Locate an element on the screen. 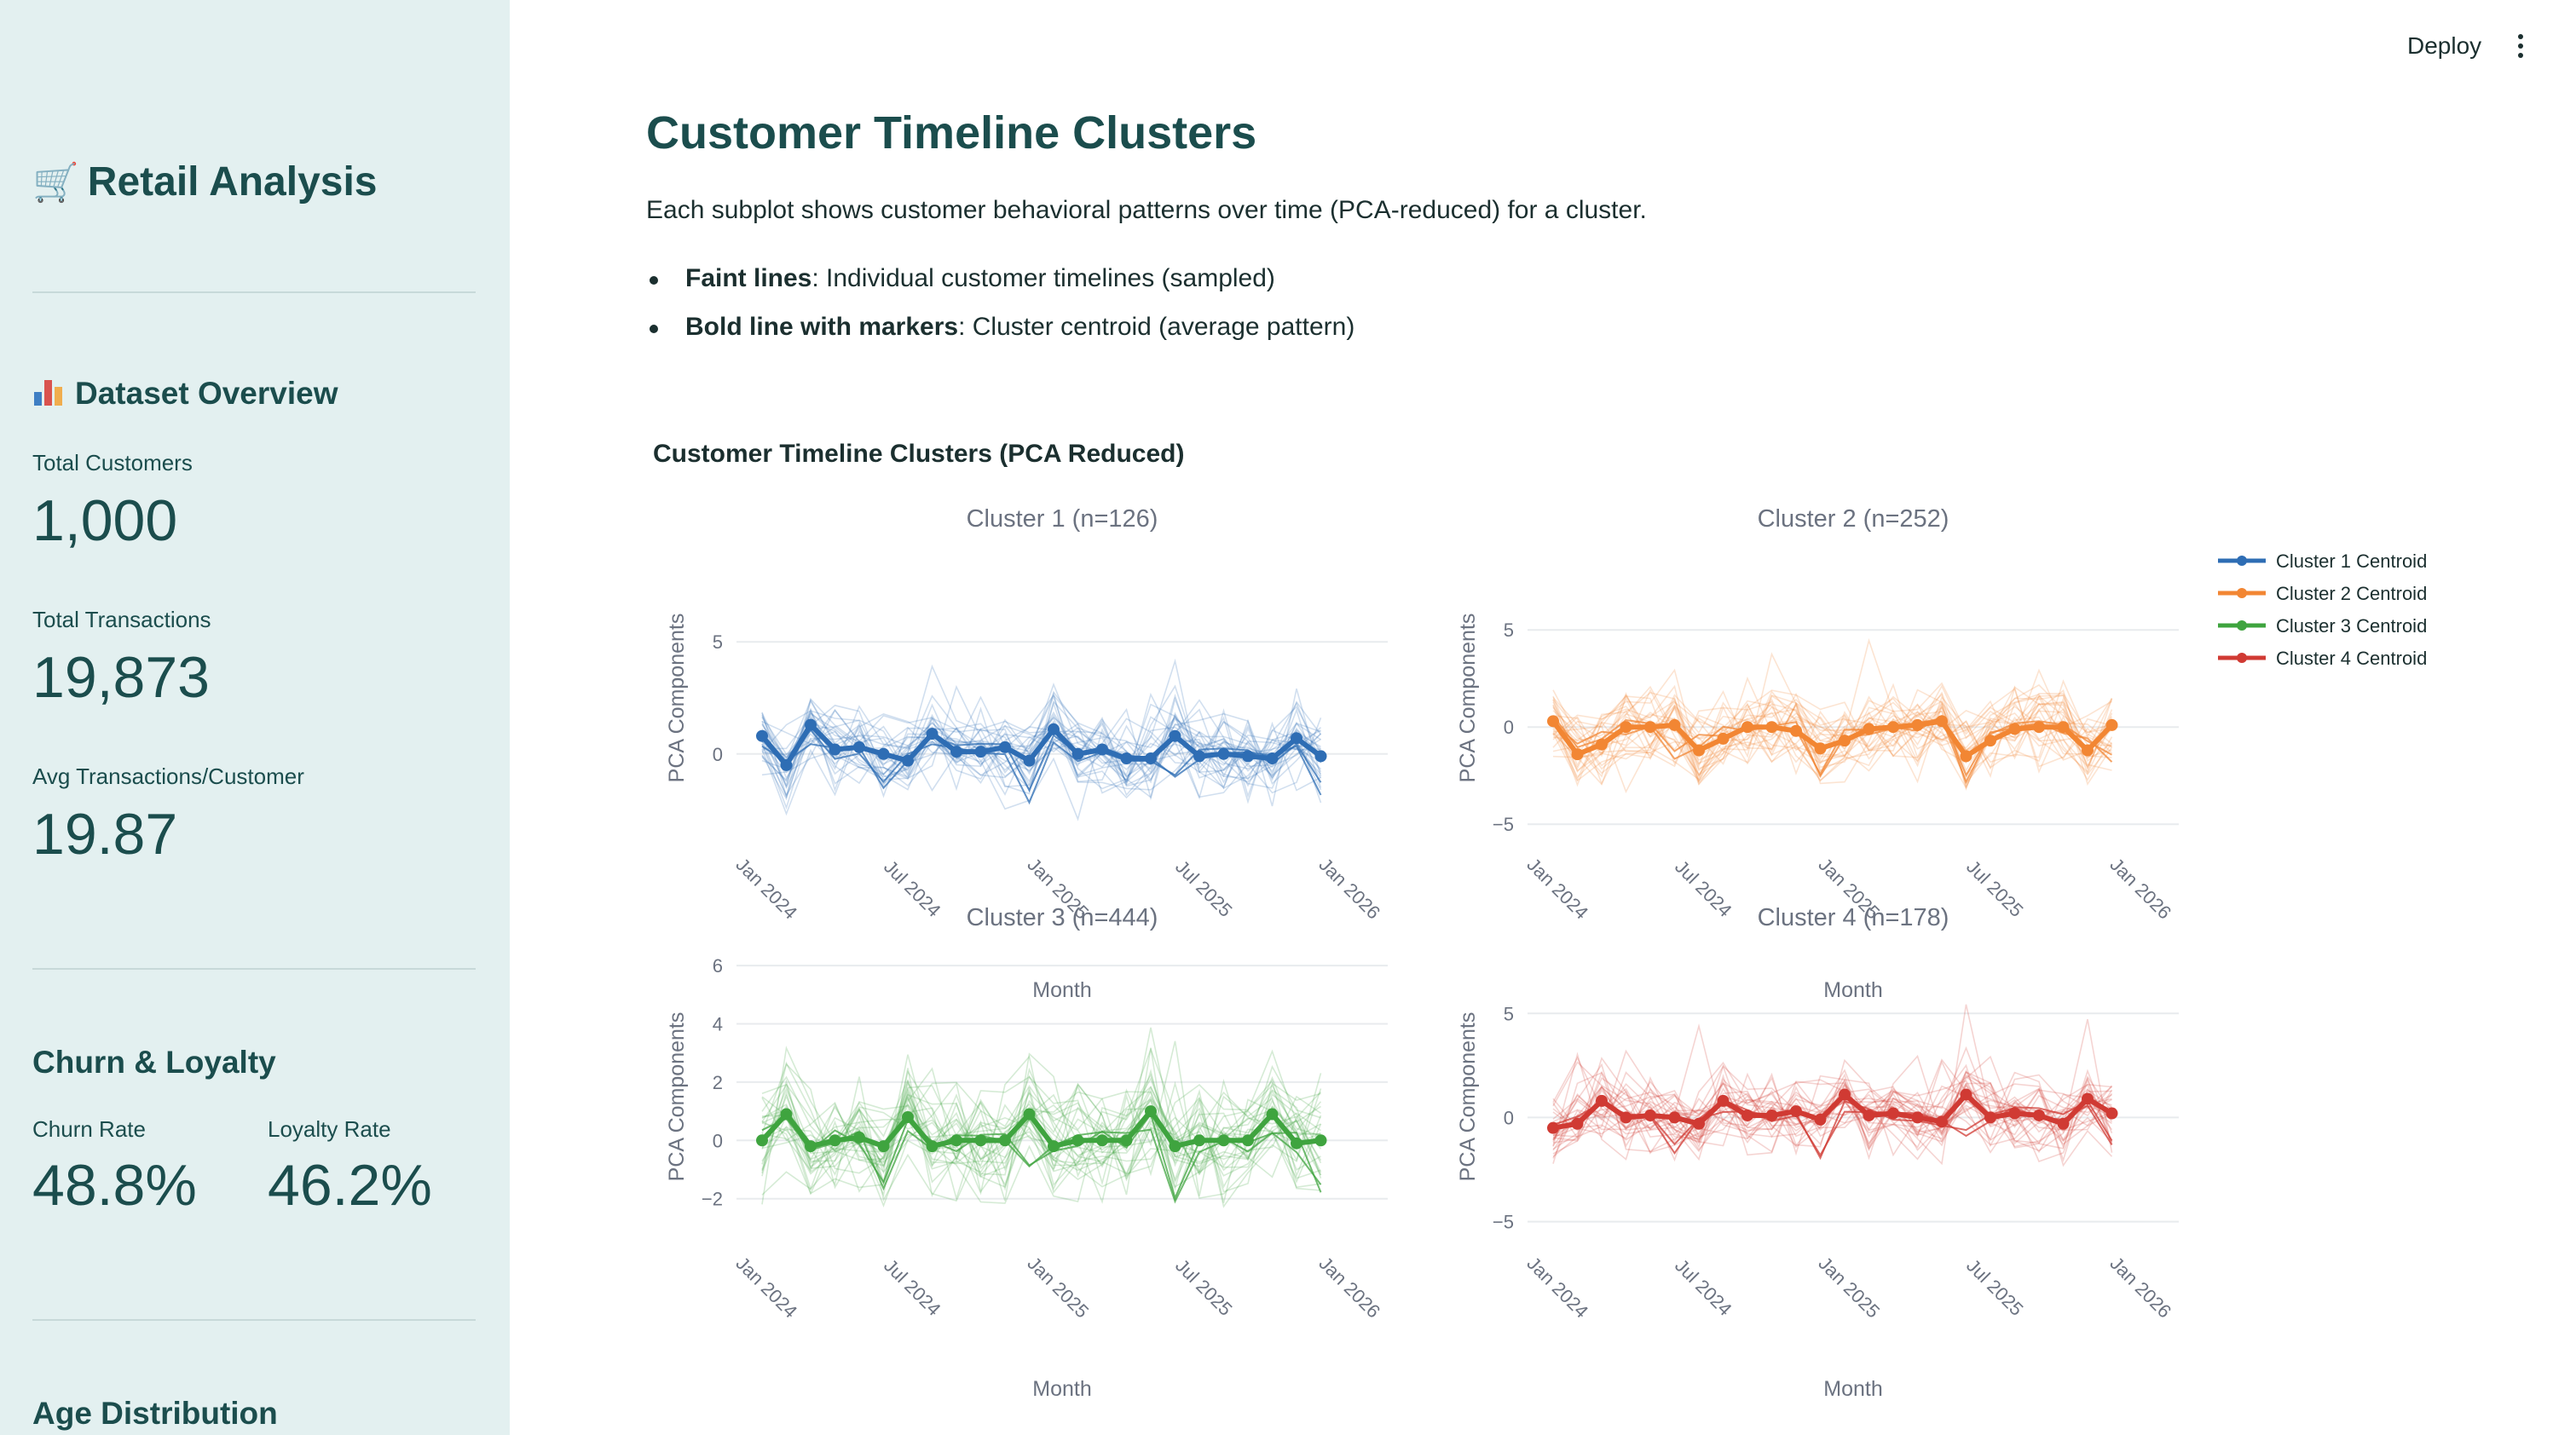  churn-rate-value: 48.8% is located at coordinates (114, 1185).